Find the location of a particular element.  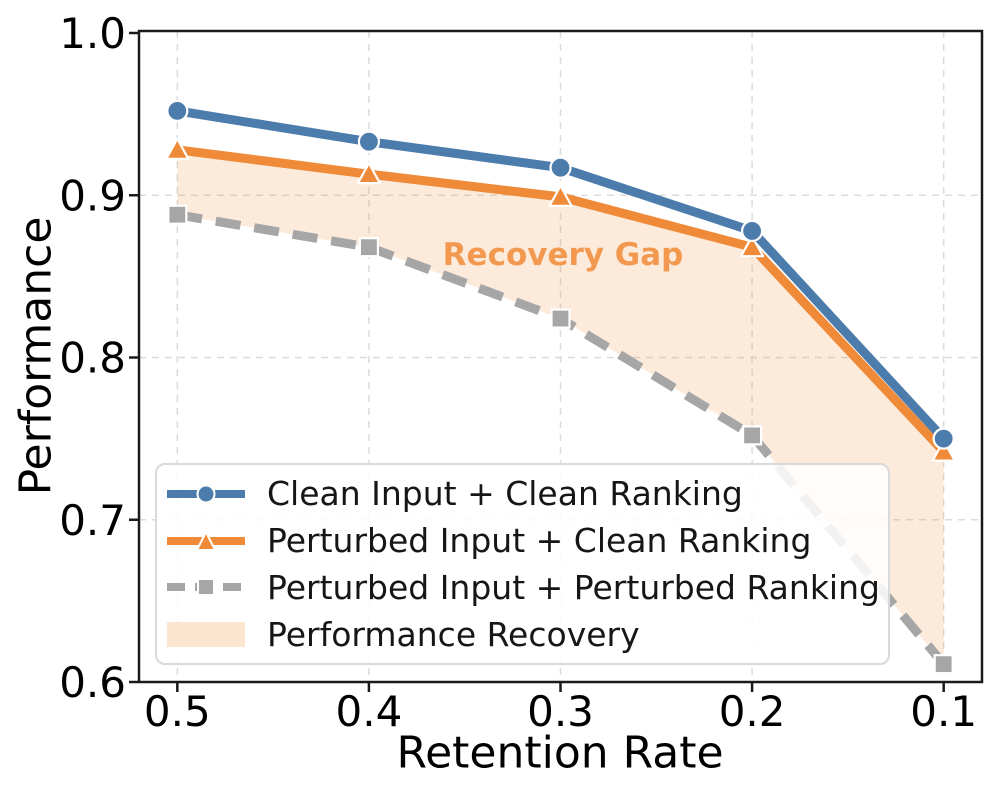

legend-item: Perturbed Input + Clean Ranking is located at coordinates (525, 541).